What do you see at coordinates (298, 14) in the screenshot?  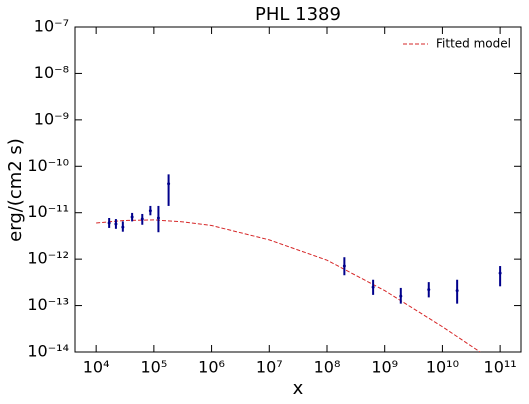 I see `chart-title: PHL 1389` at bounding box center [298, 14].